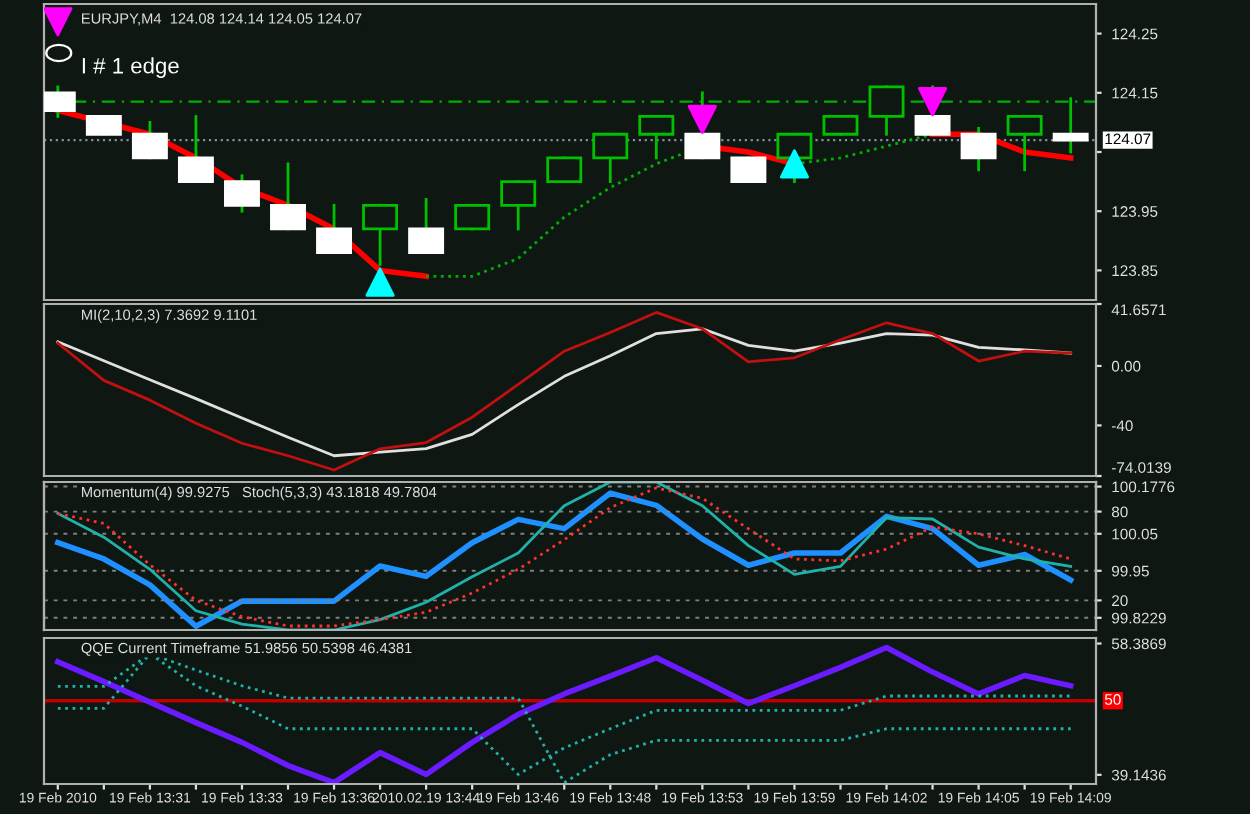 The width and height of the screenshot is (1250, 814). What do you see at coordinates (130, 67) in the screenshot?
I see `annotation: I # 1 edge` at bounding box center [130, 67].